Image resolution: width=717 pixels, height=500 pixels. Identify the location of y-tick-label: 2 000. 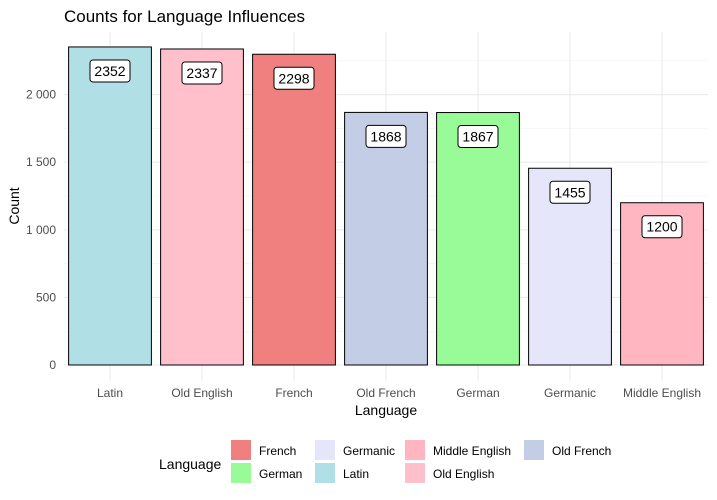
(41, 95).